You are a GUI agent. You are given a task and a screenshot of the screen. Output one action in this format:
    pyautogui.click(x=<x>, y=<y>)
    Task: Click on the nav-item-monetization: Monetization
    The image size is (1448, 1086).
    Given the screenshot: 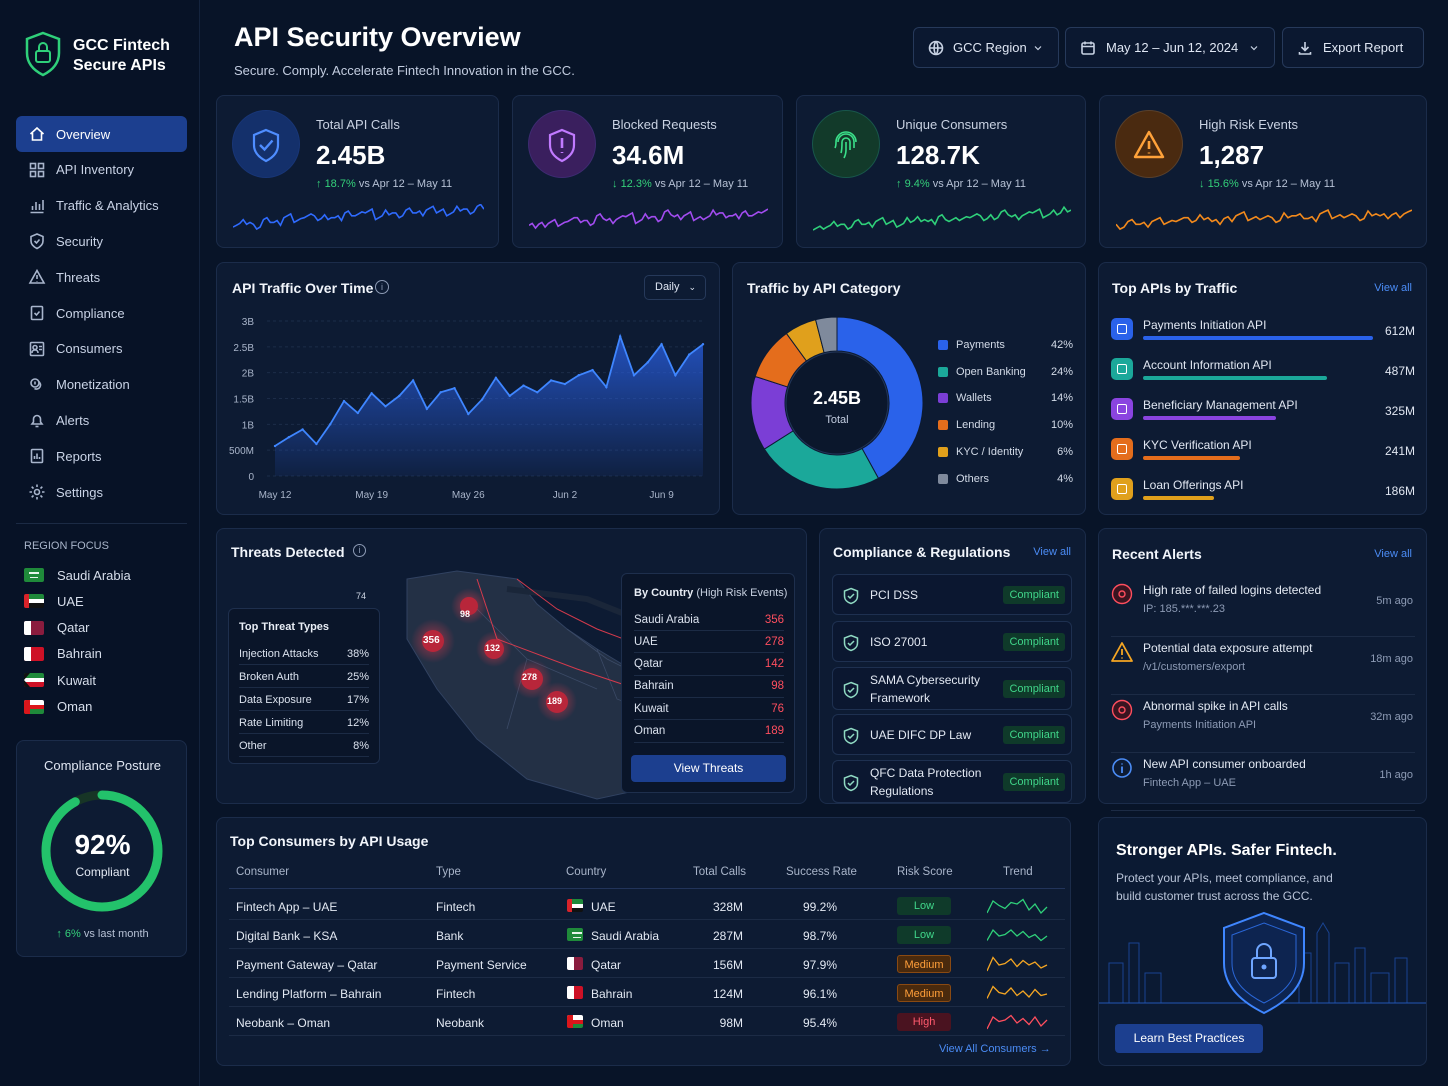 What is the action you would take?
    pyautogui.click(x=101, y=385)
    